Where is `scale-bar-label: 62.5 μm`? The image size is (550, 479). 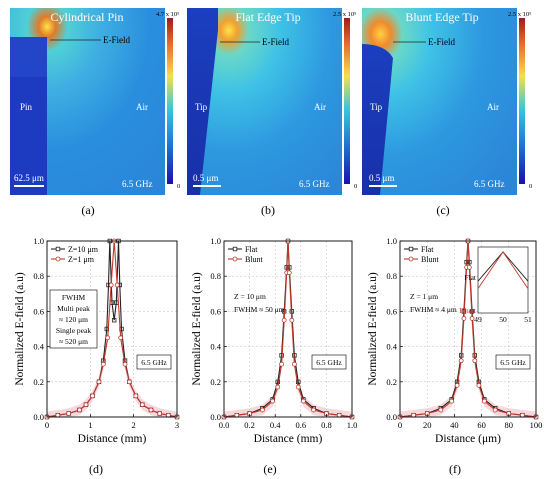
scale-bar-label: 62.5 μm is located at coordinates (29, 178).